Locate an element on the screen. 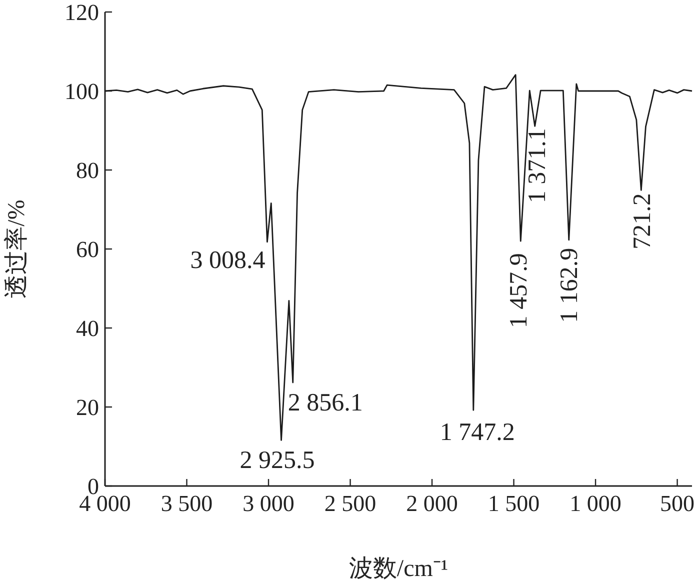 The height and width of the screenshot is (586, 700). y-axis-title: 透过率/% is located at coordinates (16, 249).